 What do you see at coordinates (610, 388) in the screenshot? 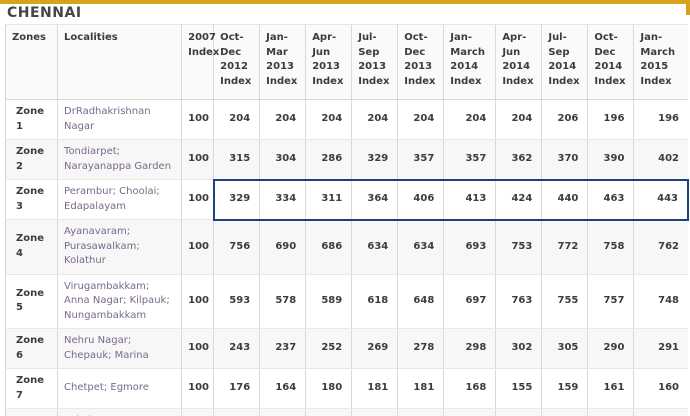
I see `index-value-cell: 161` at bounding box center [610, 388].